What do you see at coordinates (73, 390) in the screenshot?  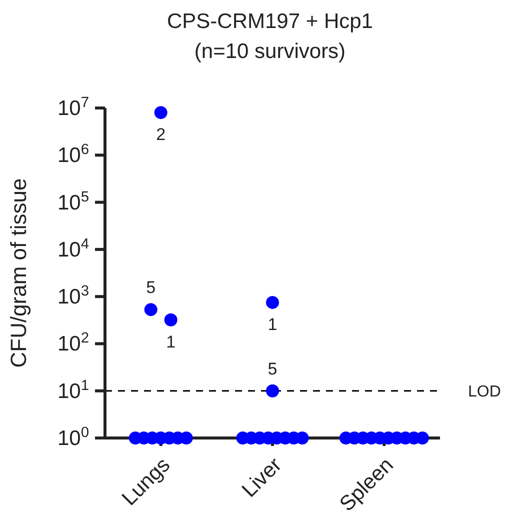 I see `y-tick-label: 10$^{1}$` at bounding box center [73, 390].